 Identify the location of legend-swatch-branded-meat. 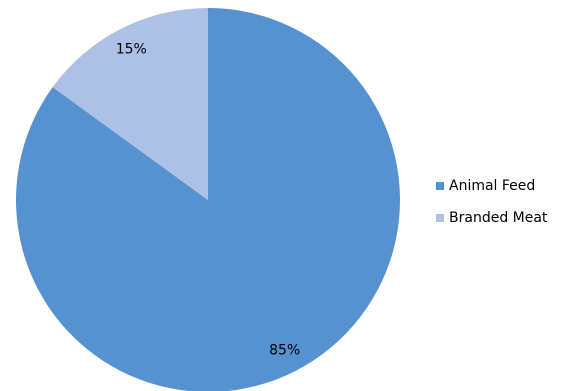
(440, 218).